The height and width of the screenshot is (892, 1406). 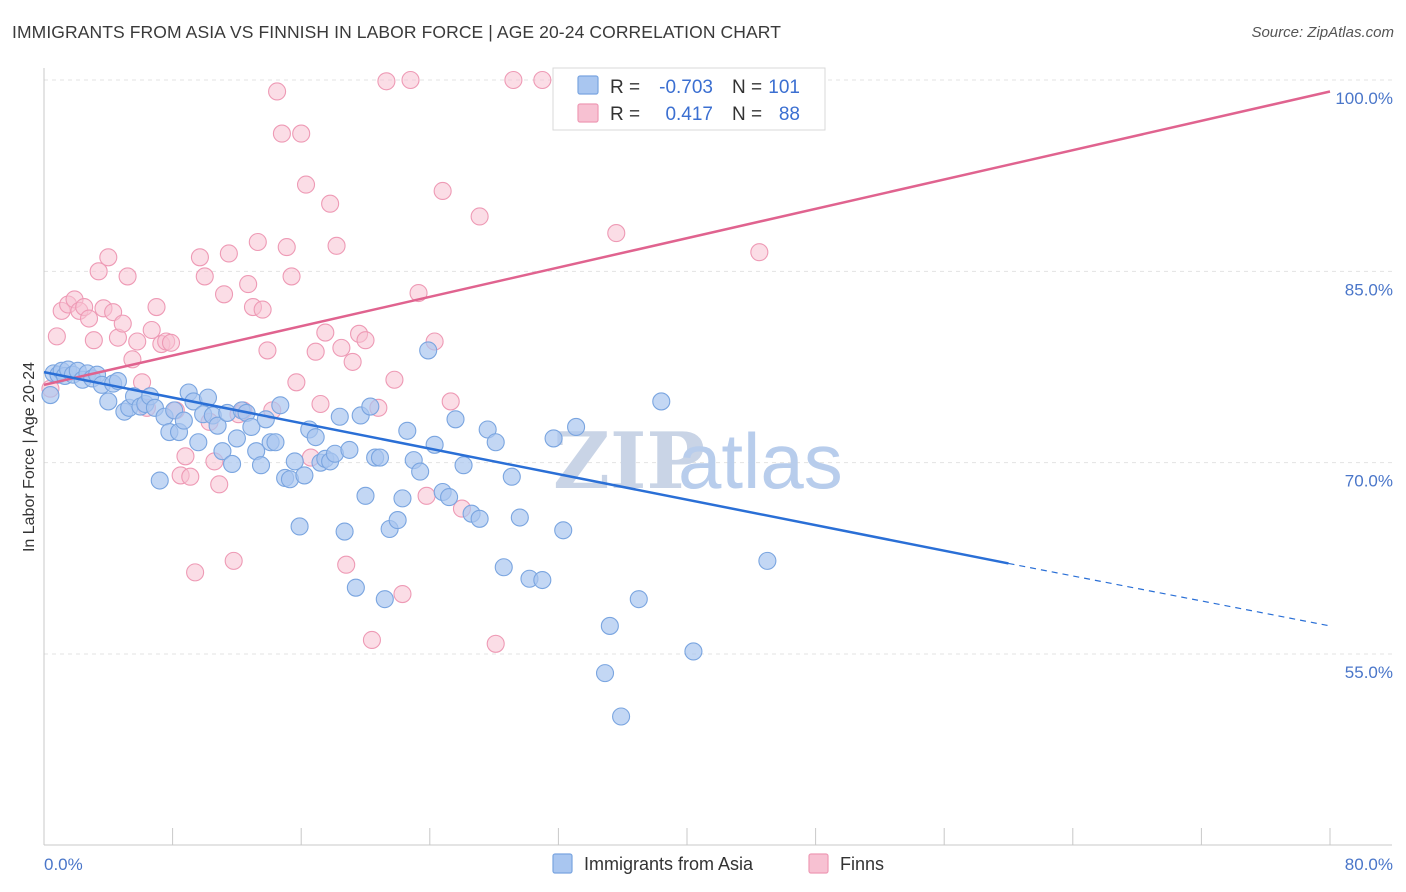 I want to click on y-tick-label: 100.0%, so click(x=1364, y=98).